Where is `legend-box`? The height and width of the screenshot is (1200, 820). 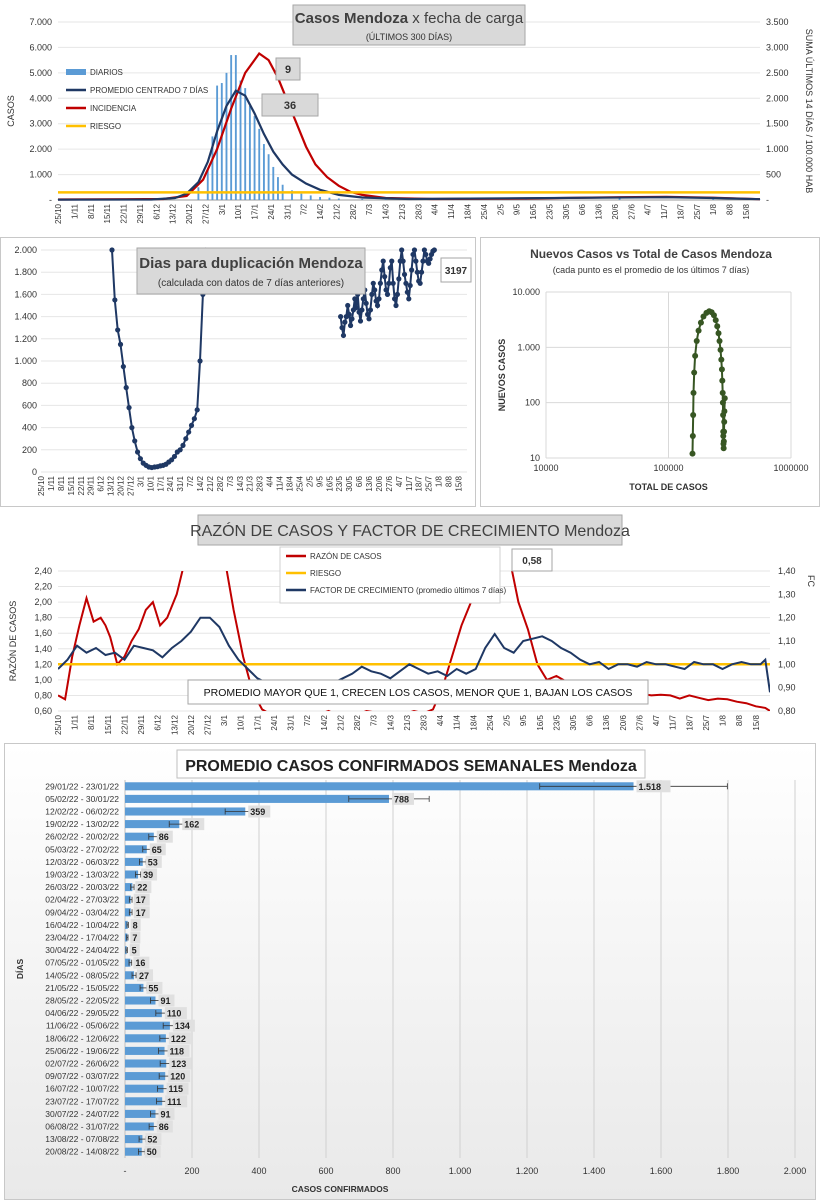
legend-box is located at coordinates (390, 575).